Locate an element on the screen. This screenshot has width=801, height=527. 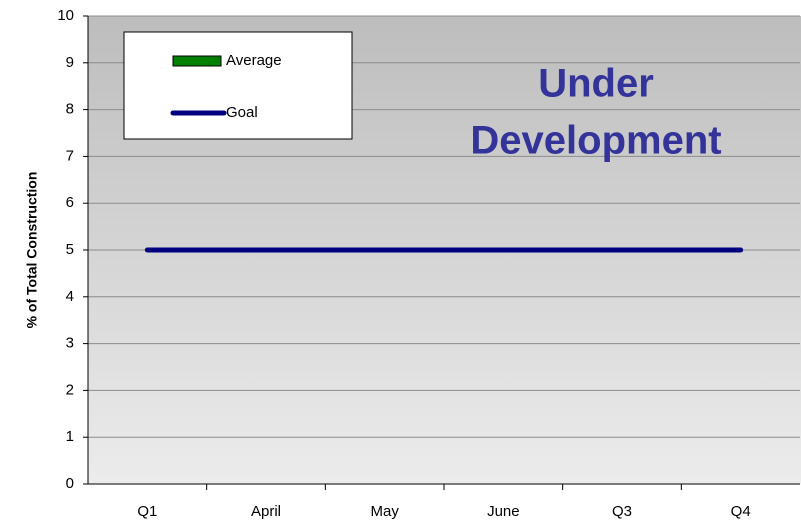
x-tick-label: Q3 is located at coordinates (622, 511).